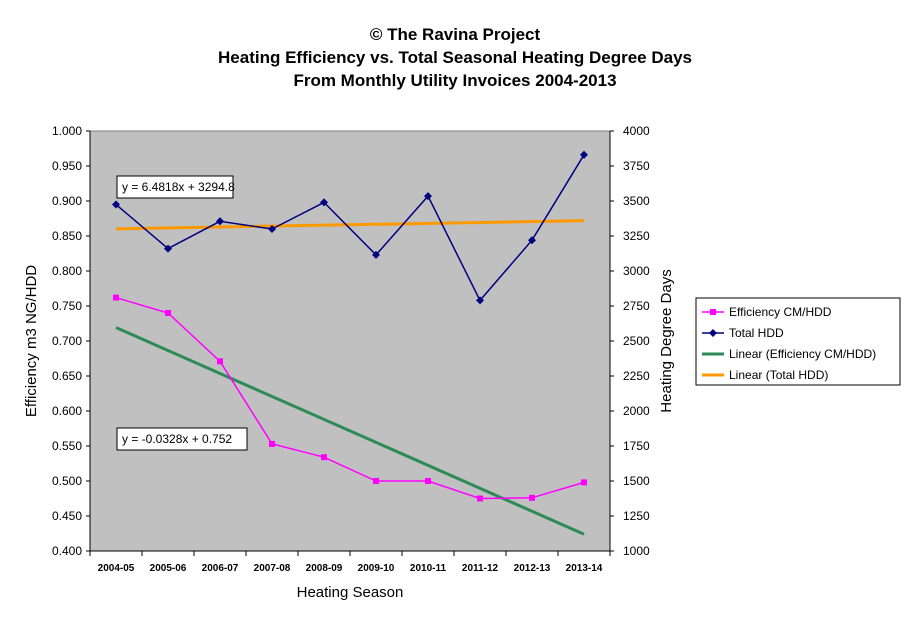 The height and width of the screenshot is (623, 911). Describe the element at coordinates (532, 568) in the screenshot. I see `x-tick-label: 2012-13` at that location.